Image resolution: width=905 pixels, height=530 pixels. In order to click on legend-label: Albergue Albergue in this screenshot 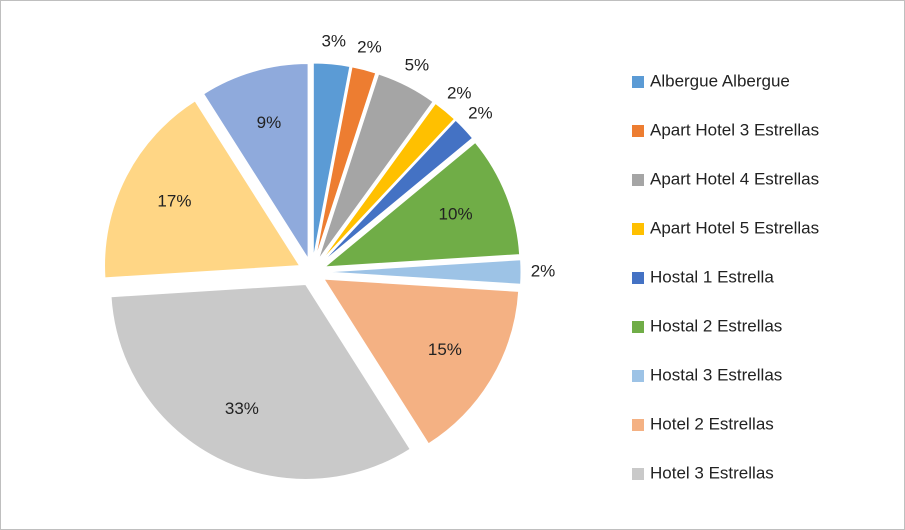, I will do `click(720, 80)`.